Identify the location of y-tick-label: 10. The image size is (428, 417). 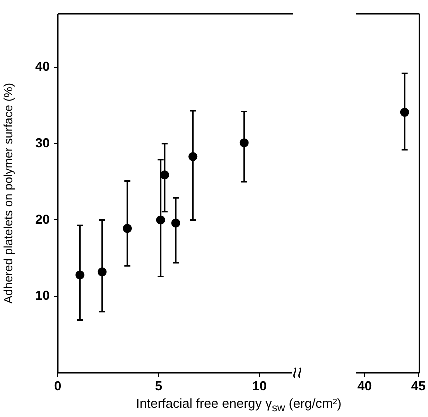
(43, 296).